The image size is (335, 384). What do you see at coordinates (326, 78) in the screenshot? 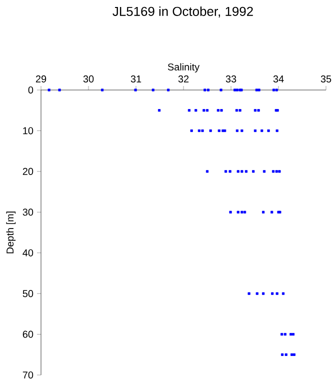
I see `x-tick-label: 35` at bounding box center [326, 78].